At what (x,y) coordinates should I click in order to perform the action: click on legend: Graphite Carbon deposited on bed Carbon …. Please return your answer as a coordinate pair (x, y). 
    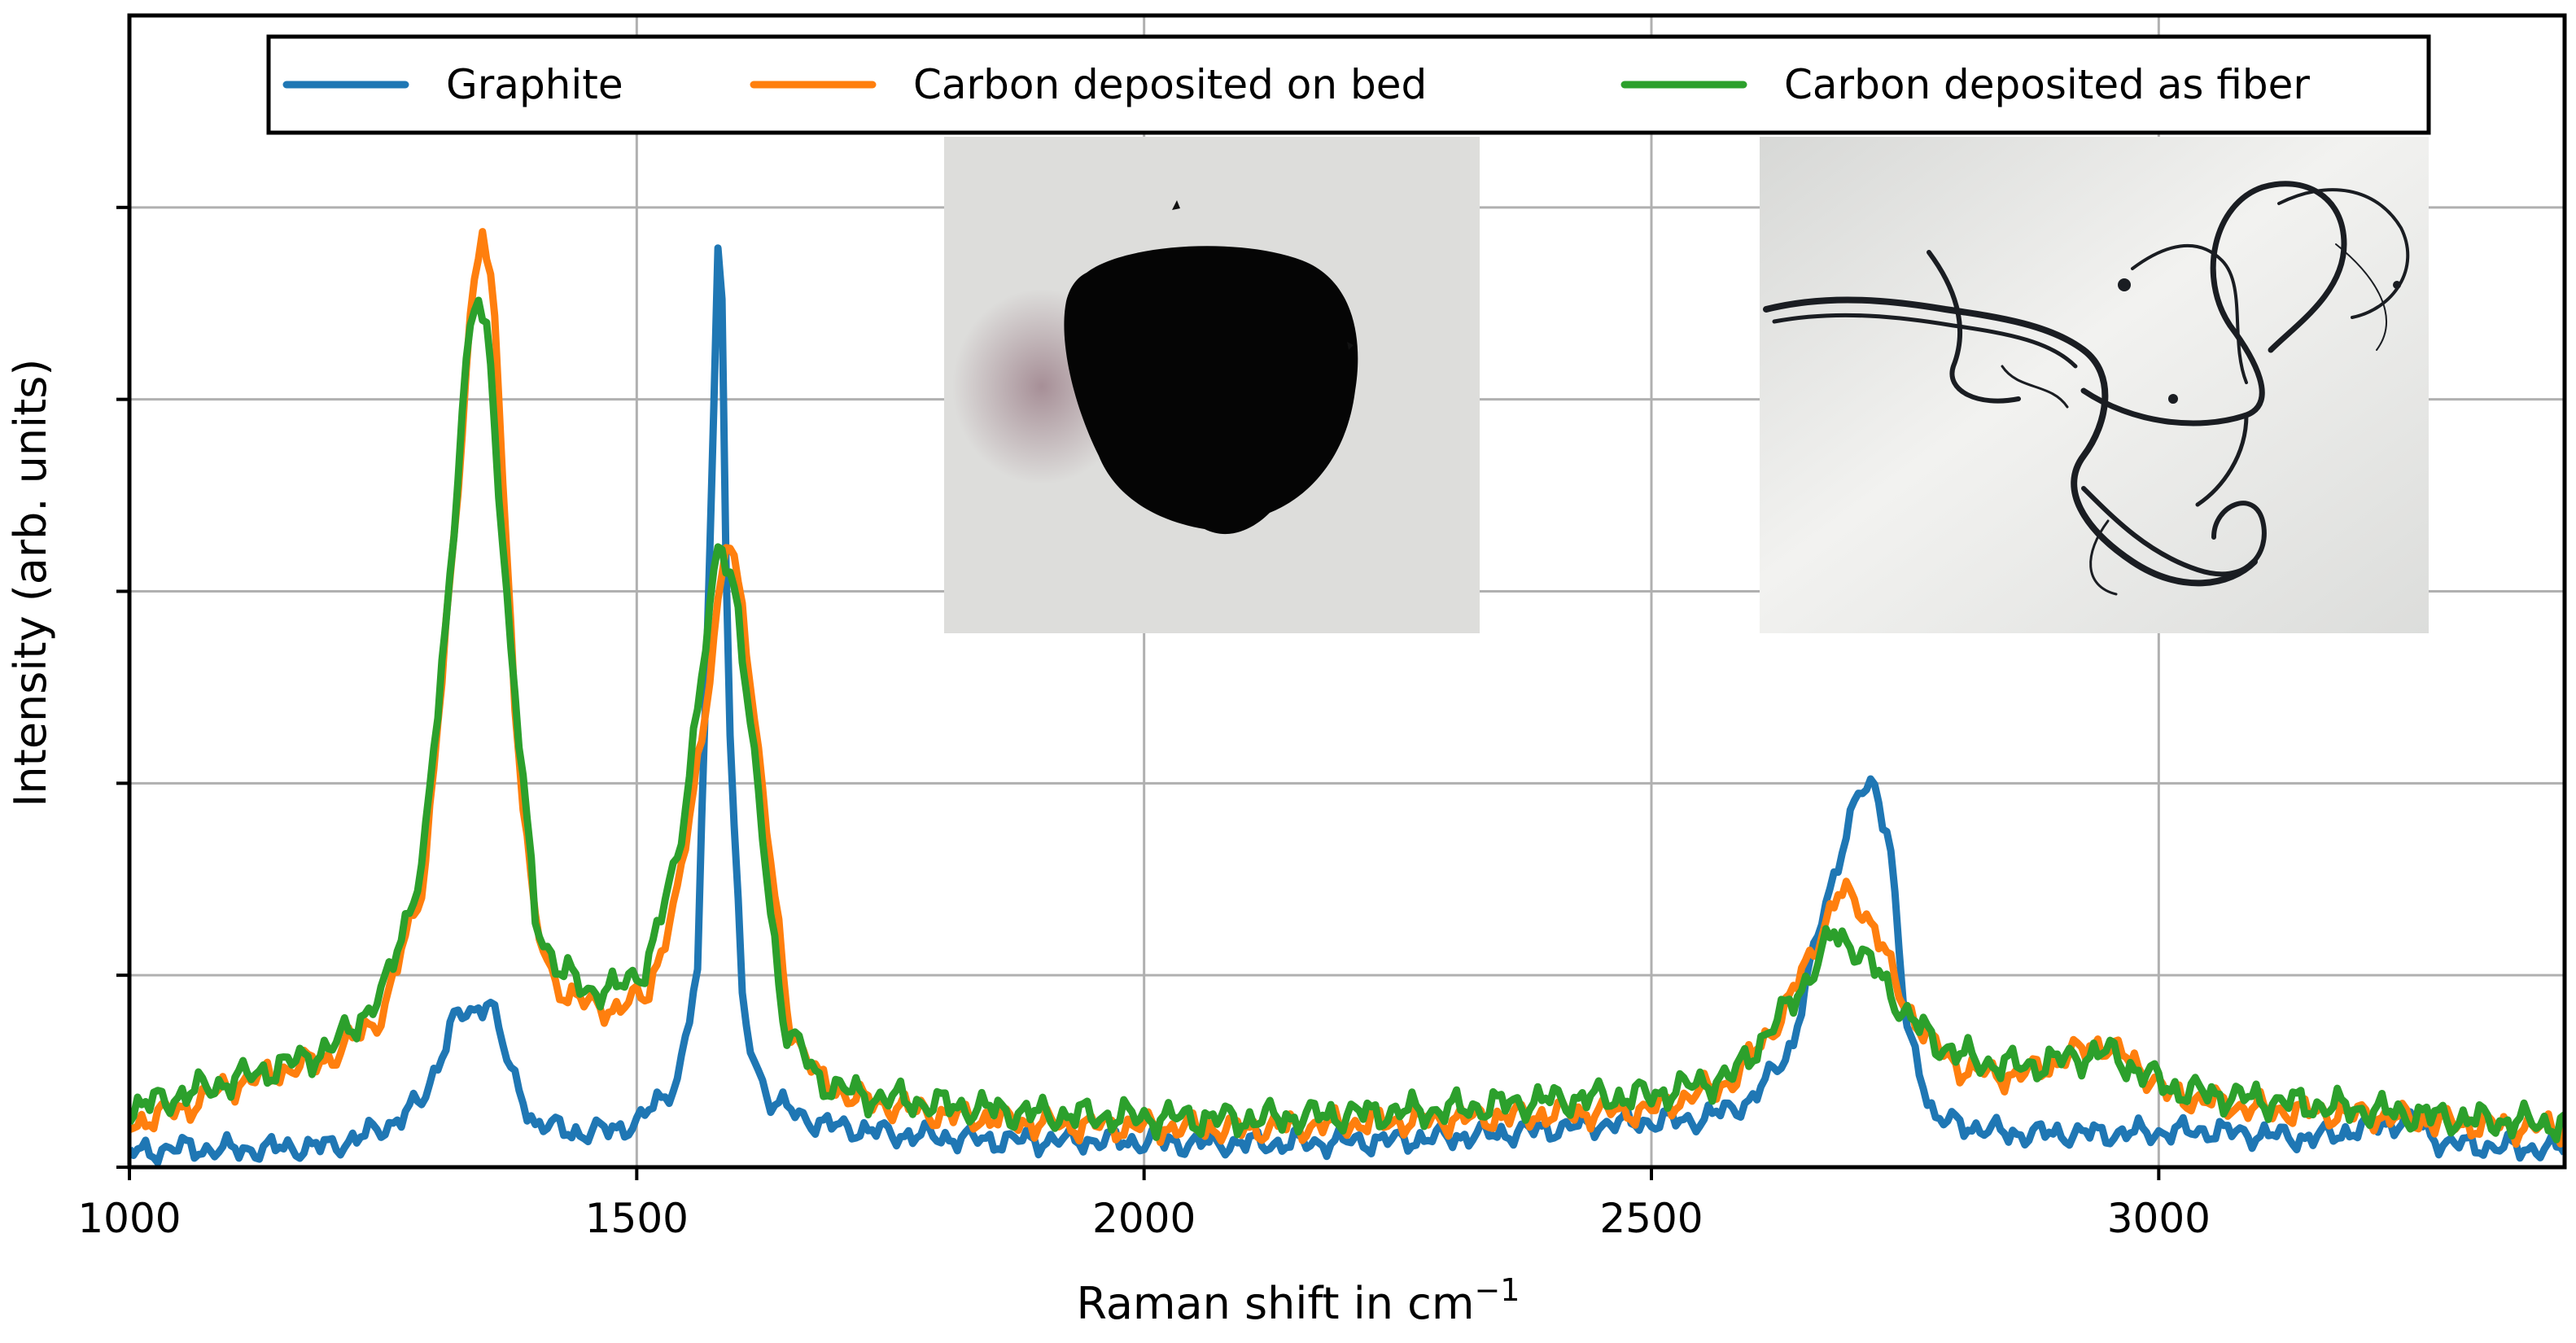
    Looking at the image, I should click on (1348, 84).